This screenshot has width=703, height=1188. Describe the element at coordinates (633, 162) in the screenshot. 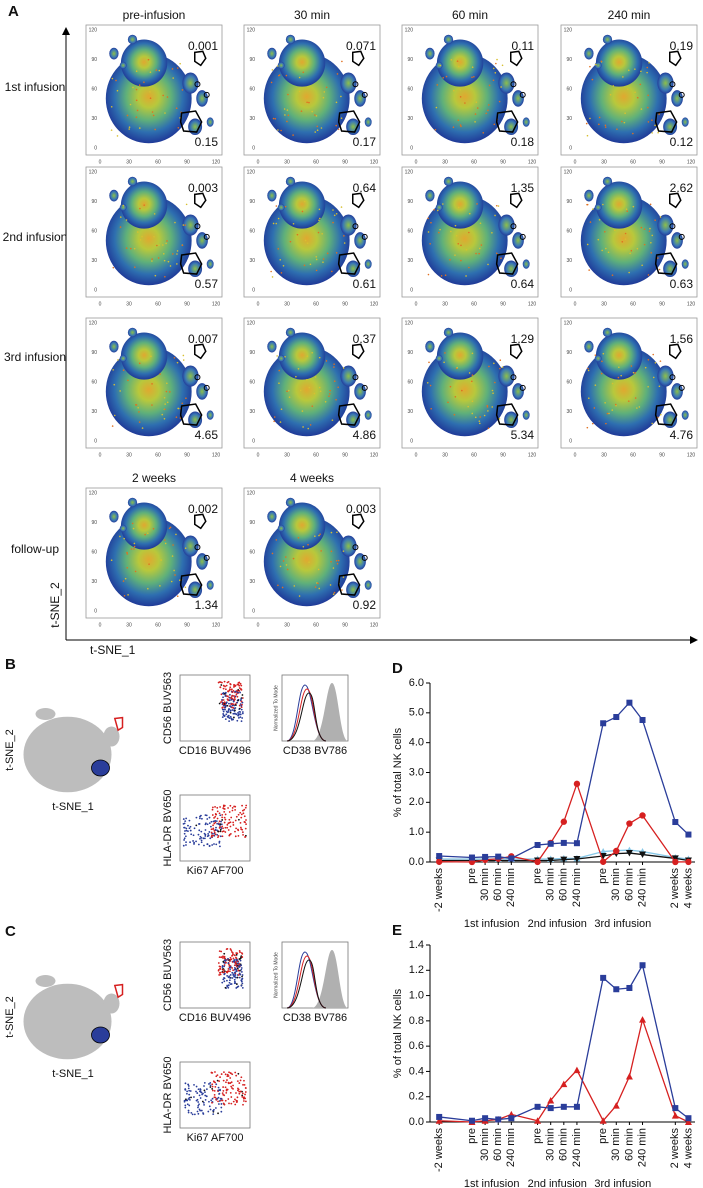

I see `x-tick-label: 60` at that location.